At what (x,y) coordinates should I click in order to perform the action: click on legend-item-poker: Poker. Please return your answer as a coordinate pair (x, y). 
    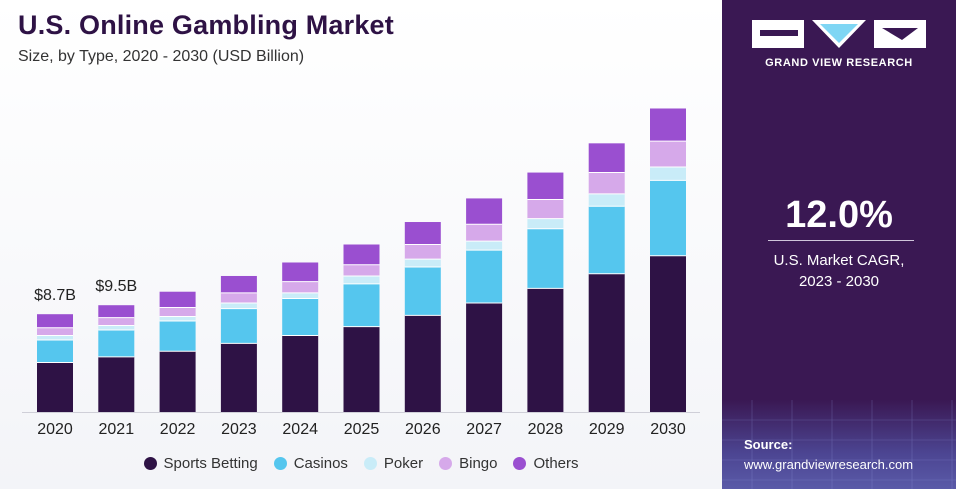
    Looking at the image, I should click on (393, 463).